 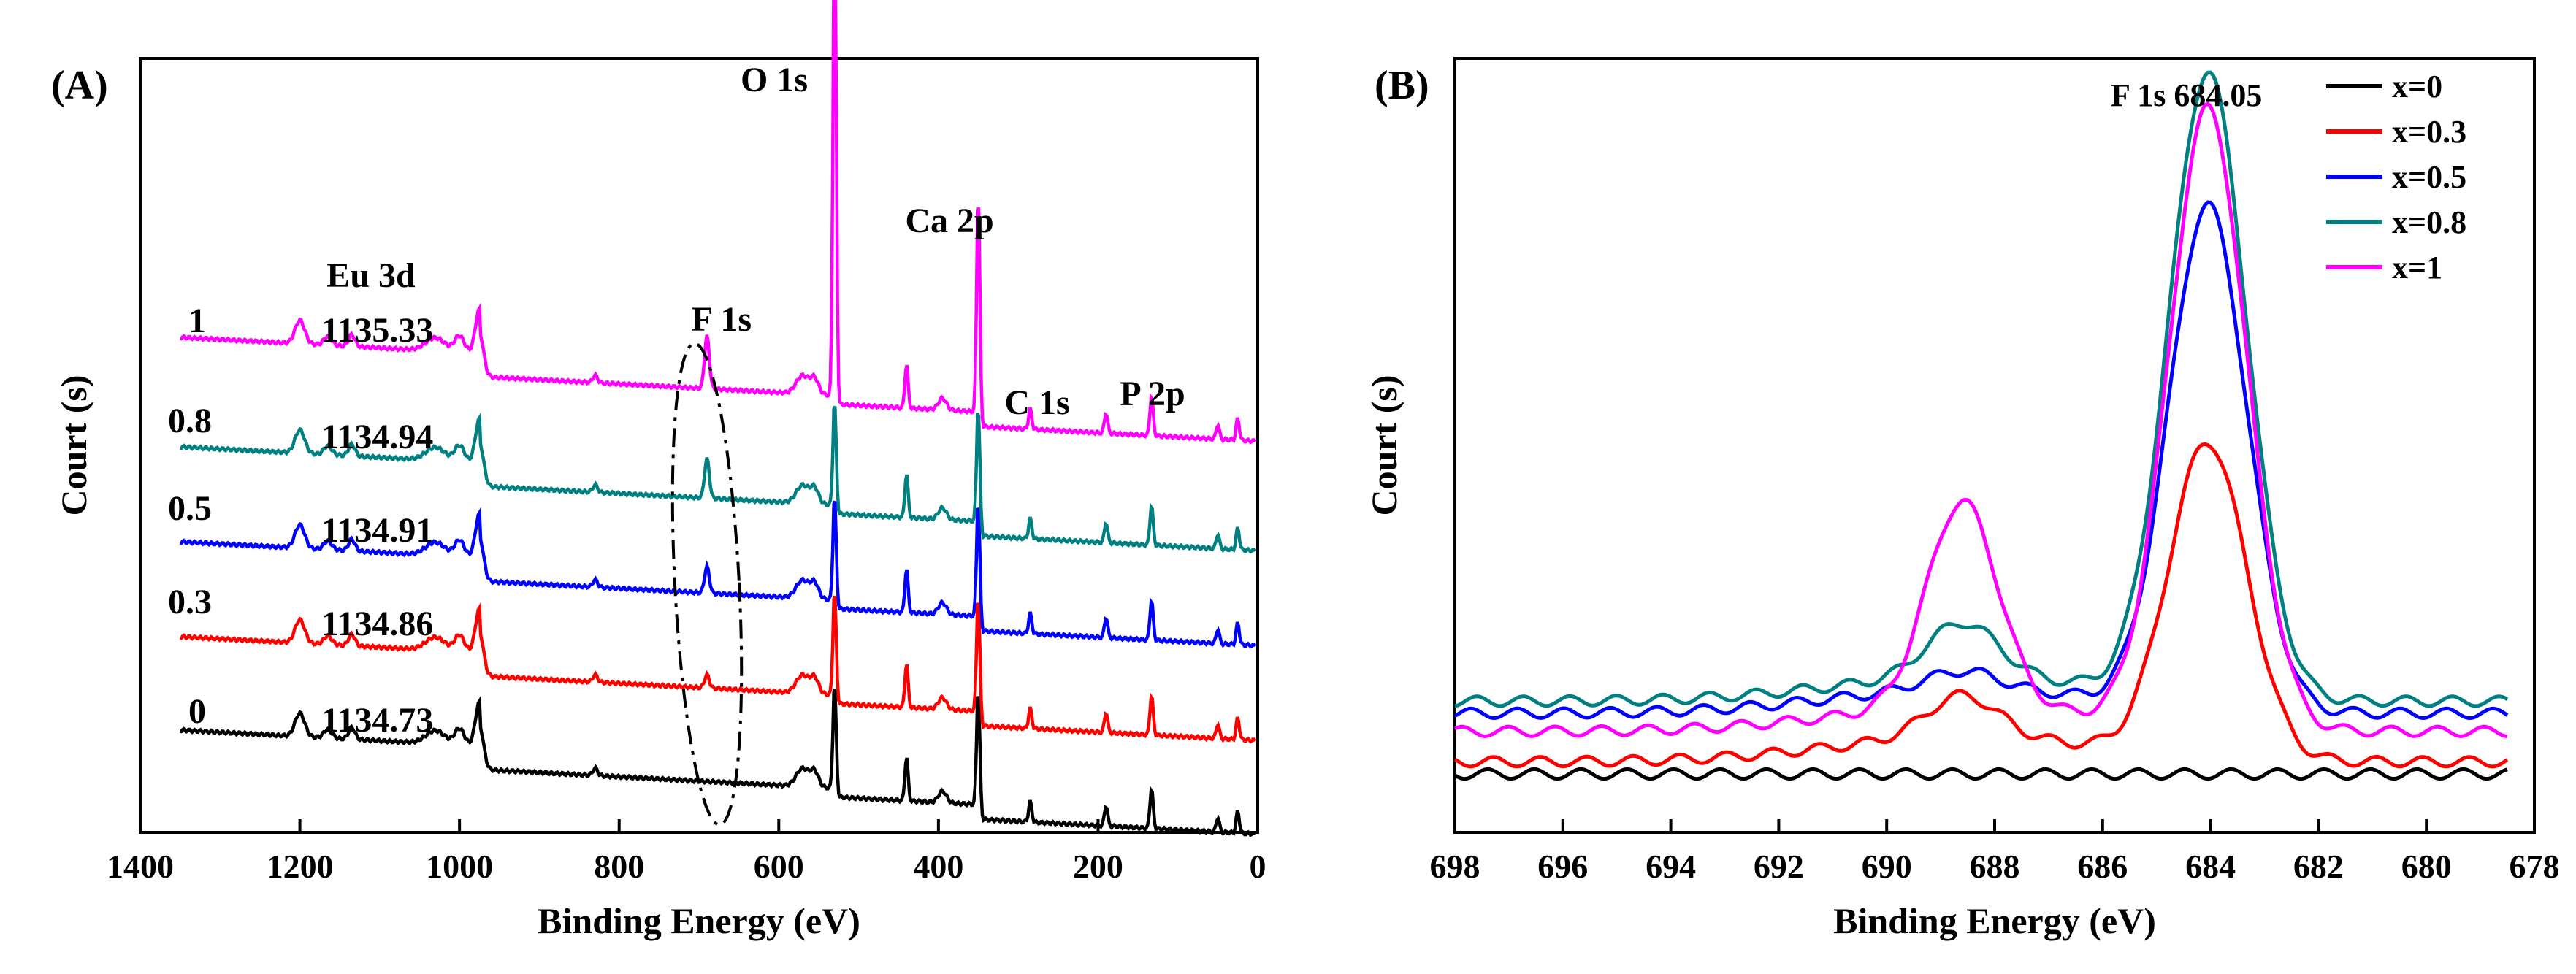 What do you see at coordinates (619, 866) in the screenshot?
I see `panel-a-x-tick-label: 800` at bounding box center [619, 866].